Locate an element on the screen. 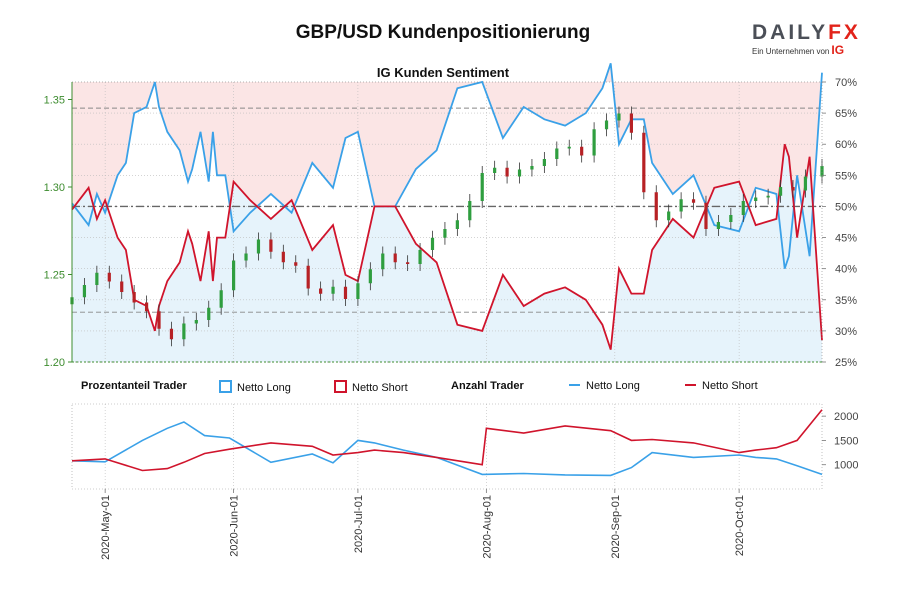 This screenshot has width=900, height=600. count-tick-label: 1000 is located at coordinates (846, 466).